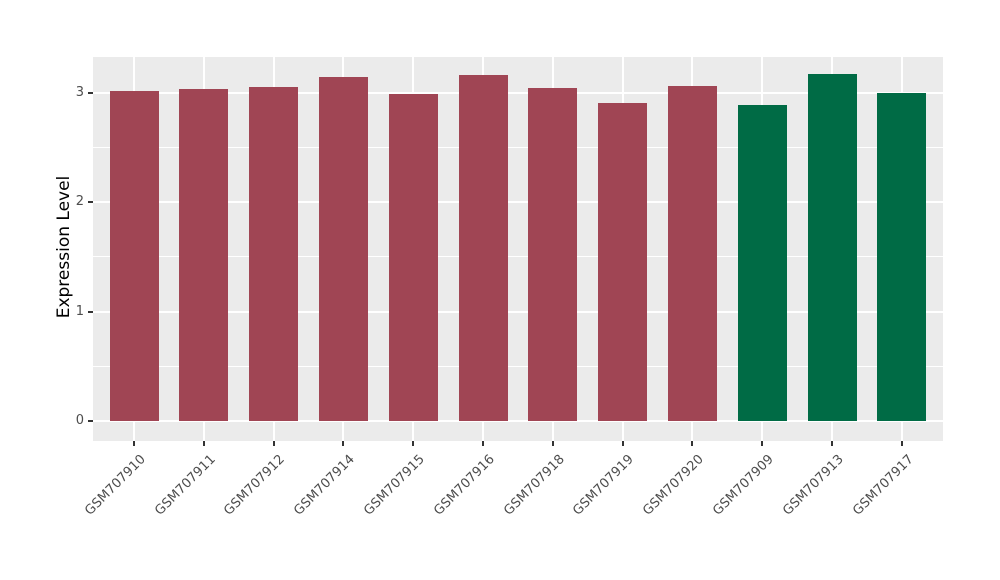 The width and height of the screenshot is (1000, 580). Describe the element at coordinates (79, 201) in the screenshot. I see `y-tick-label-2: 2` at that location.